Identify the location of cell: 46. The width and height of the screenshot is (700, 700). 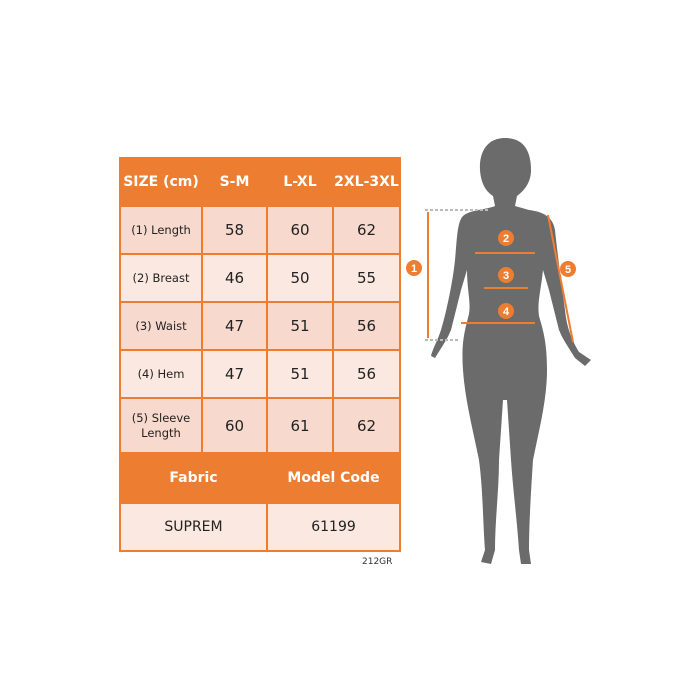
(234, 278).